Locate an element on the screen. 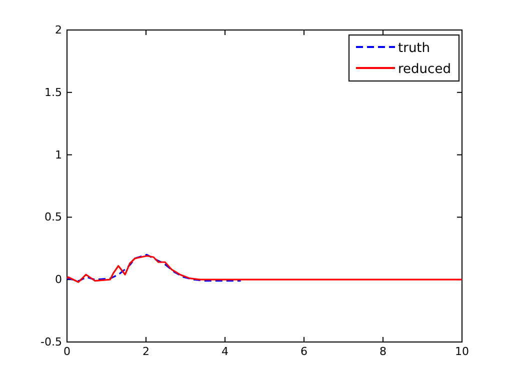  legend-label: reduced is located at coordinates (424, 69).